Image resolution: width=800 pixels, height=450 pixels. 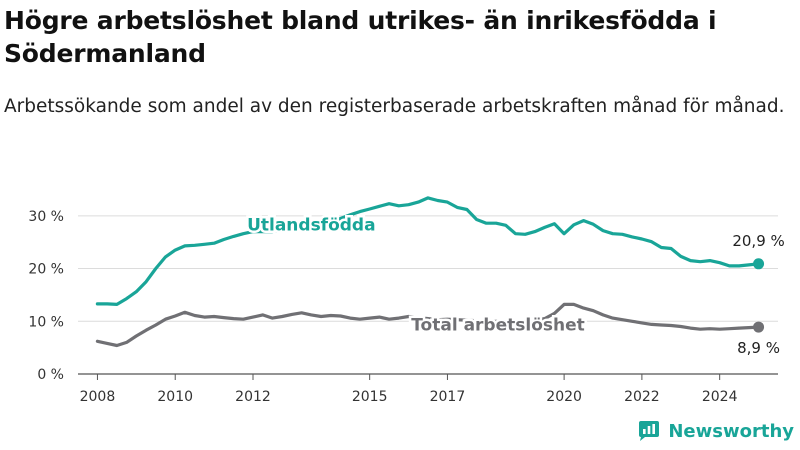 What do you see at coordinates (759, 327) in the screenshot?
I see `end-point-total` at bounding box center [759, 327].